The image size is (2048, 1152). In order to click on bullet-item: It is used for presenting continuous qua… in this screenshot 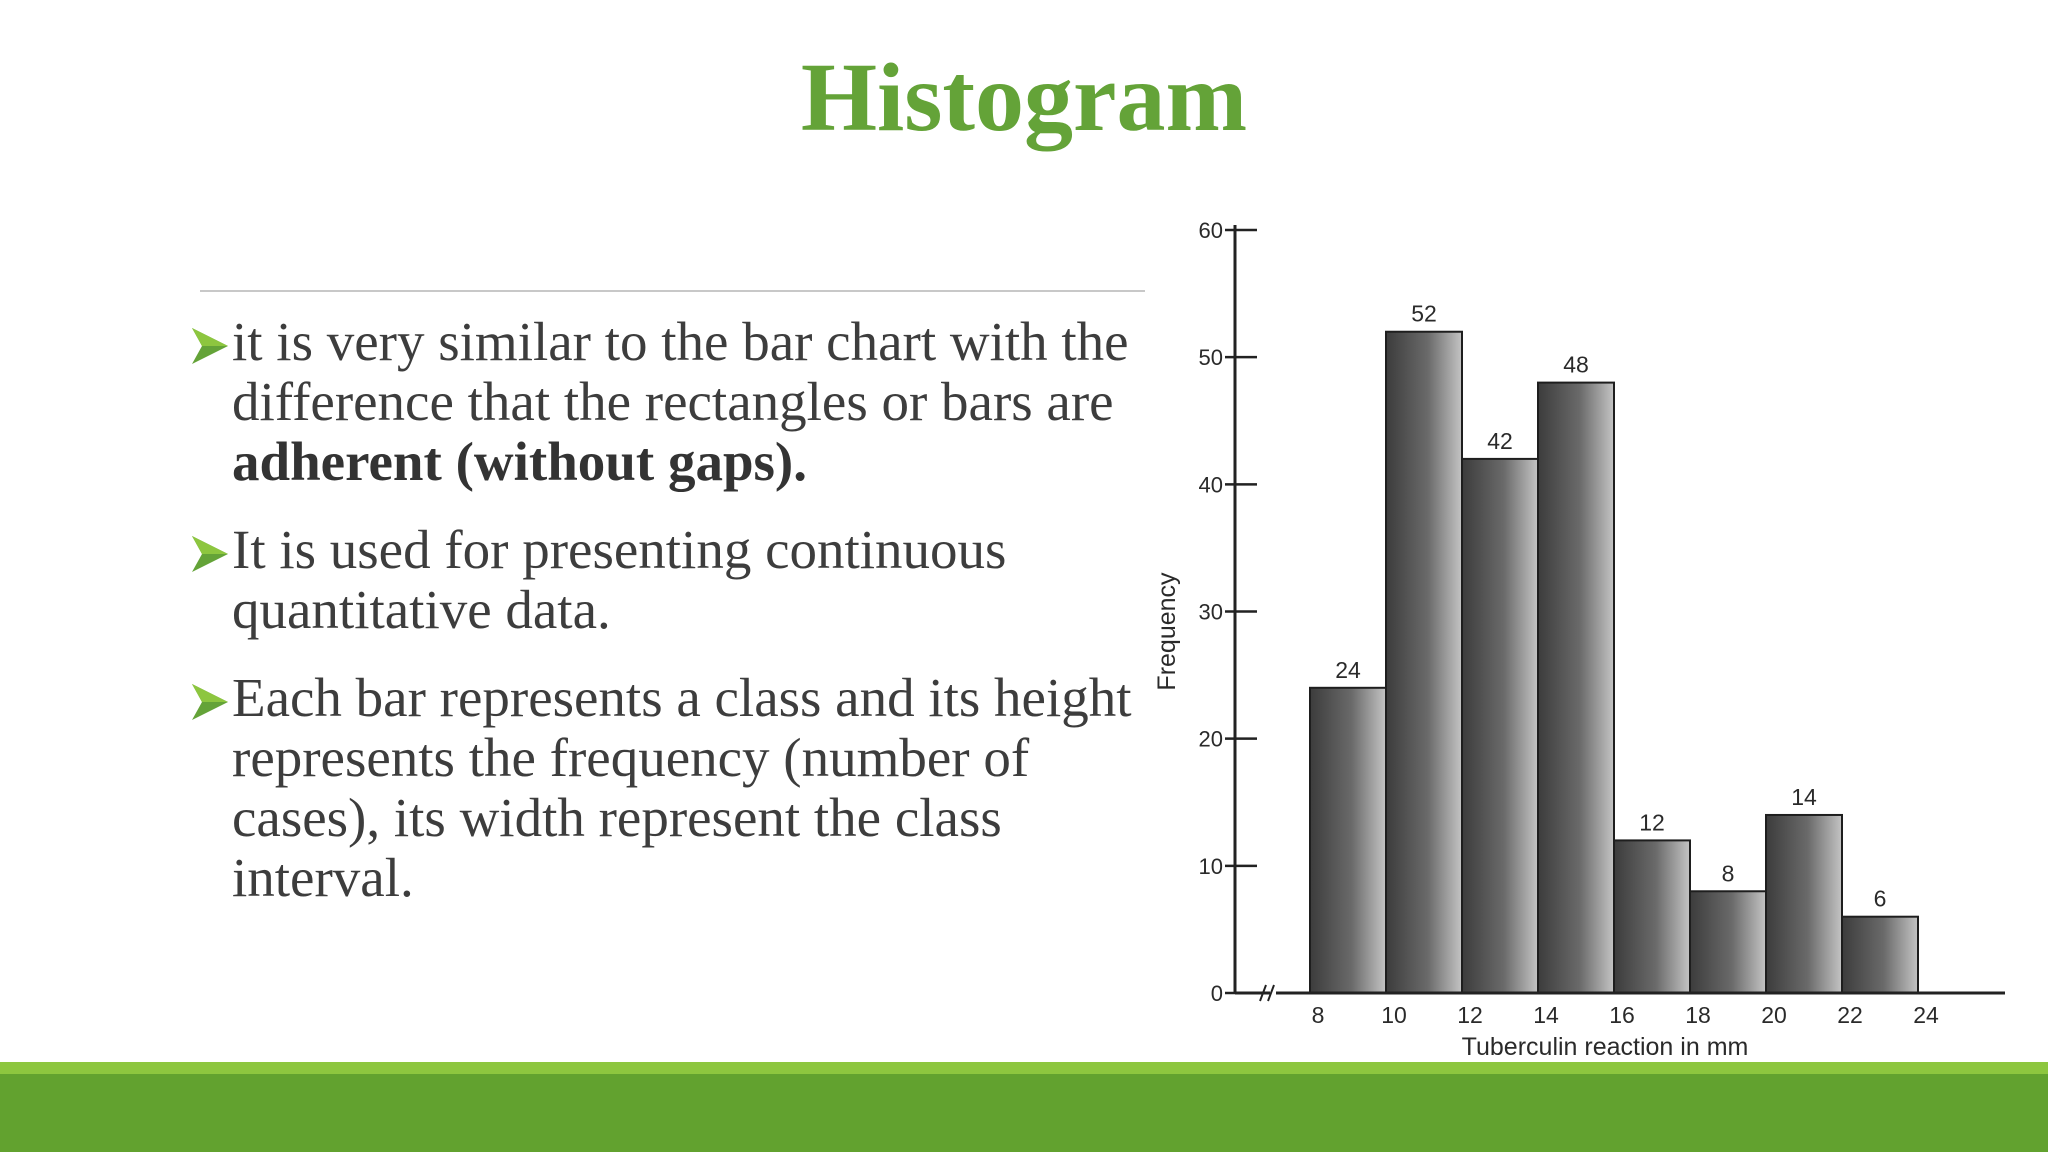, I will do `click(670, 580)`.